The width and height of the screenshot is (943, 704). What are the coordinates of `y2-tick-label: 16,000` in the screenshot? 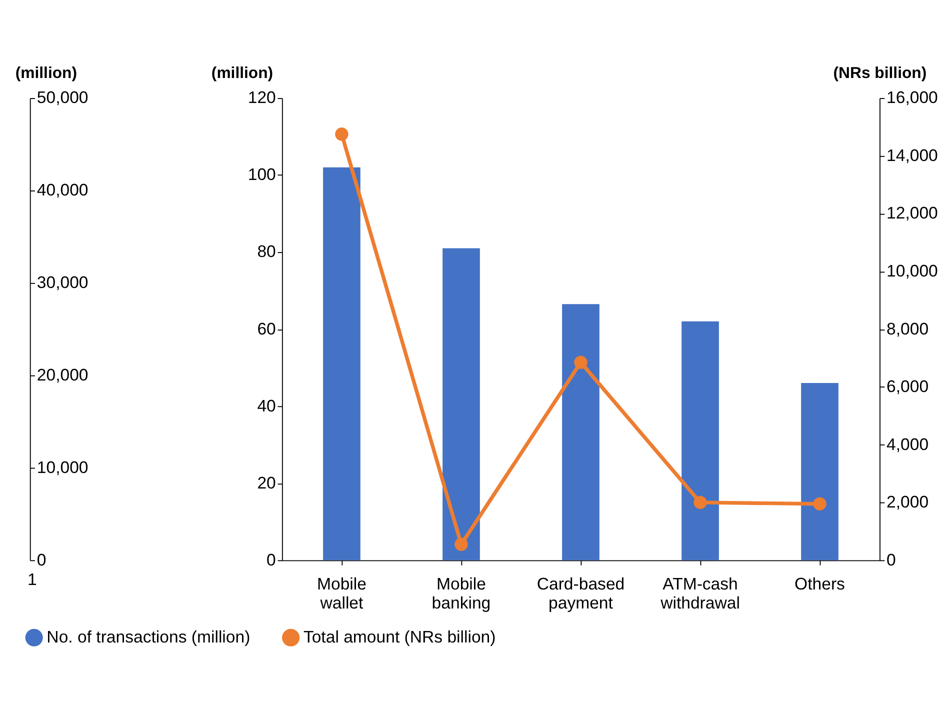 It's located at (912, 98).